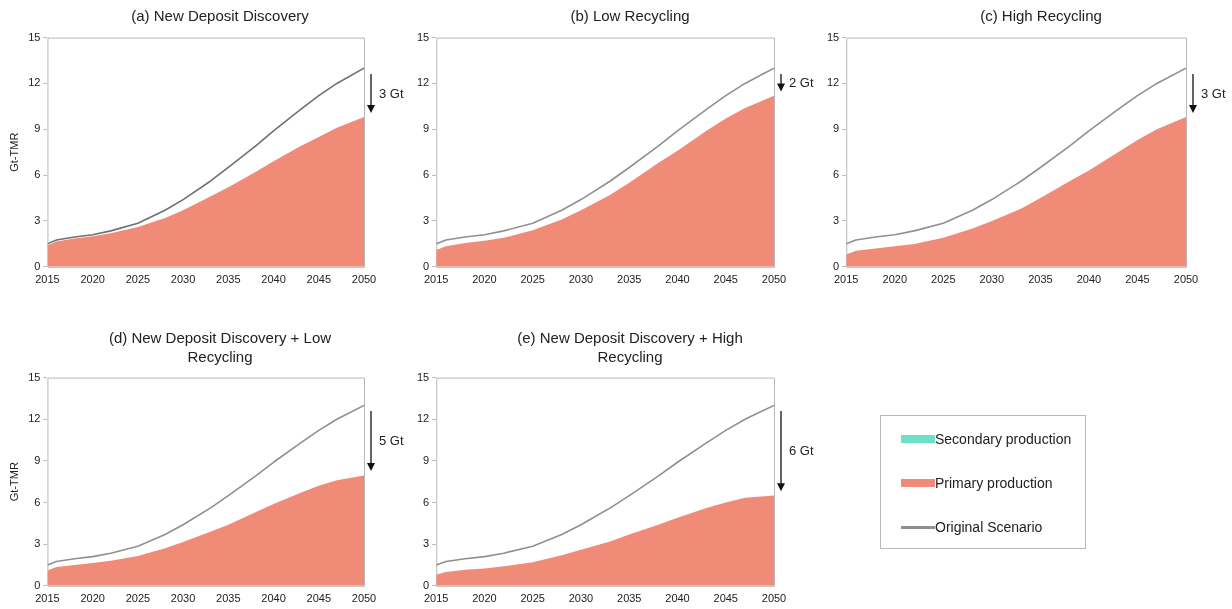 This screenshot has height=609, width=1232. Describe the element at coordinates (801, 451) in the screenshot. I see `text: 6 Gt` at that location.